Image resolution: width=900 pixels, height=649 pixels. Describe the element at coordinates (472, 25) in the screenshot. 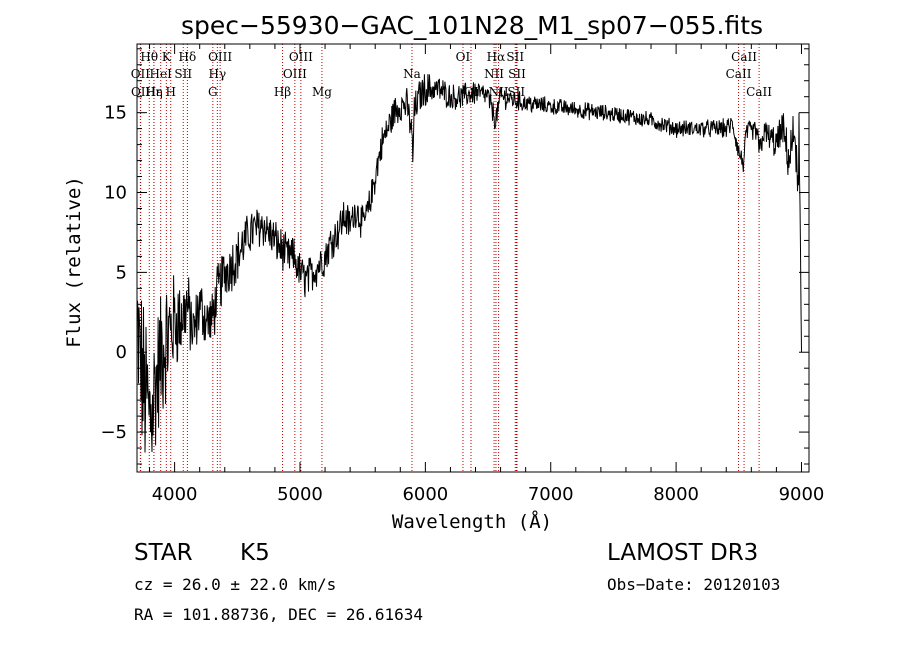

I see `chart-title: spec−55930−GAC_101N28_M1_sp07−055.fits` at that location.